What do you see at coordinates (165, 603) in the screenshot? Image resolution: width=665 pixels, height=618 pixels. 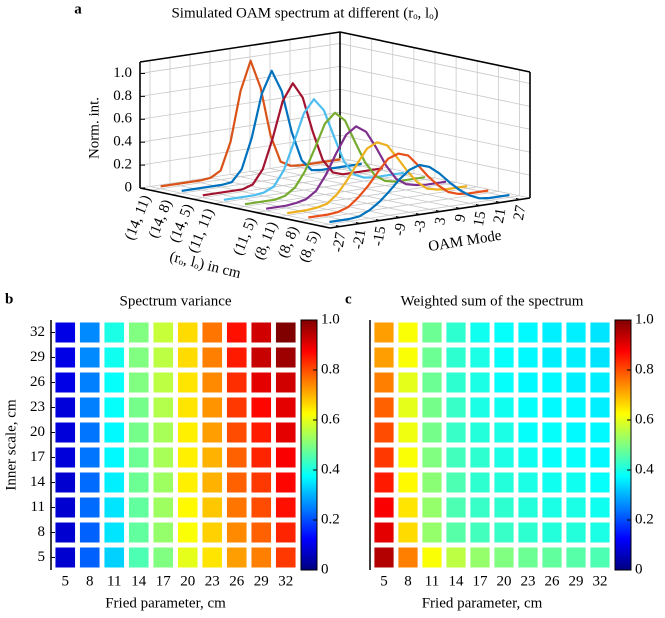 I see `x-axis-label: Fried parameter, cm` at bounding box center [165, 603].